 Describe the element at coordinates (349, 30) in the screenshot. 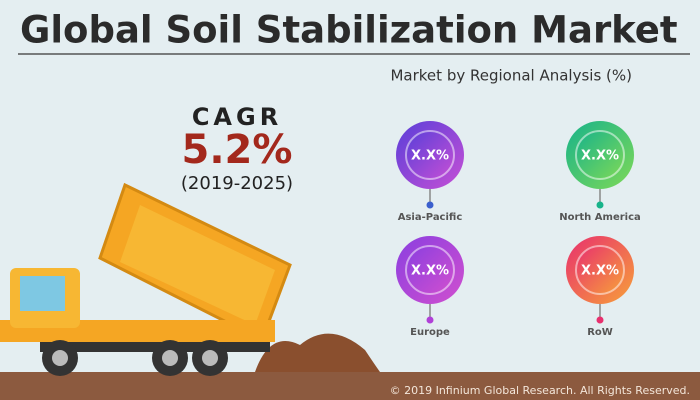

I see `title: Global Soil Stabilization Market` at that location.